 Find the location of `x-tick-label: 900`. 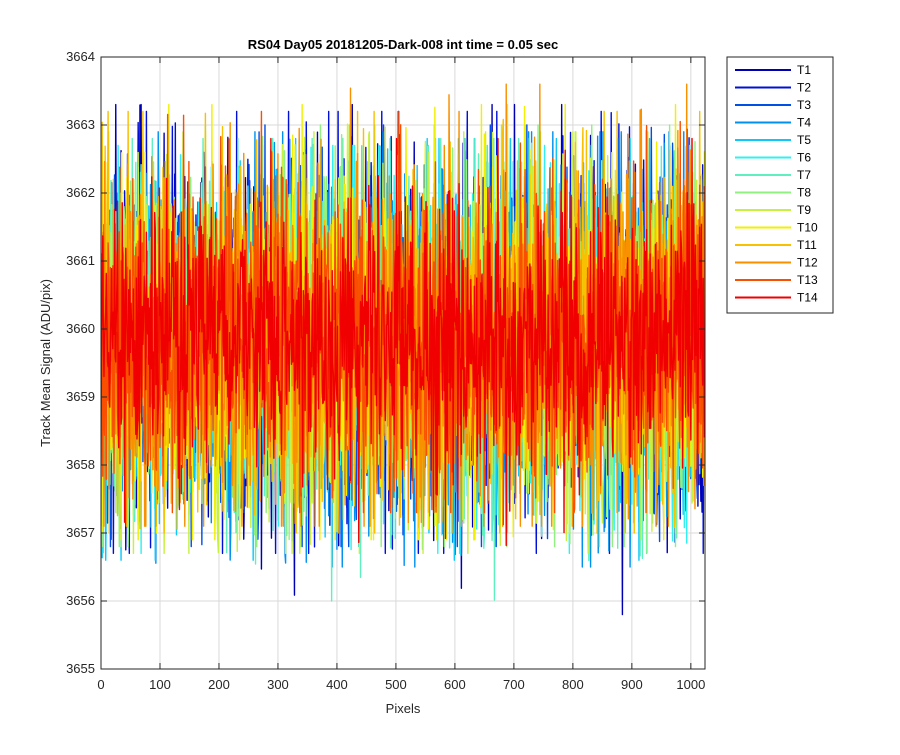

x-tick-label: 900 is located at coordinates (632, 684).